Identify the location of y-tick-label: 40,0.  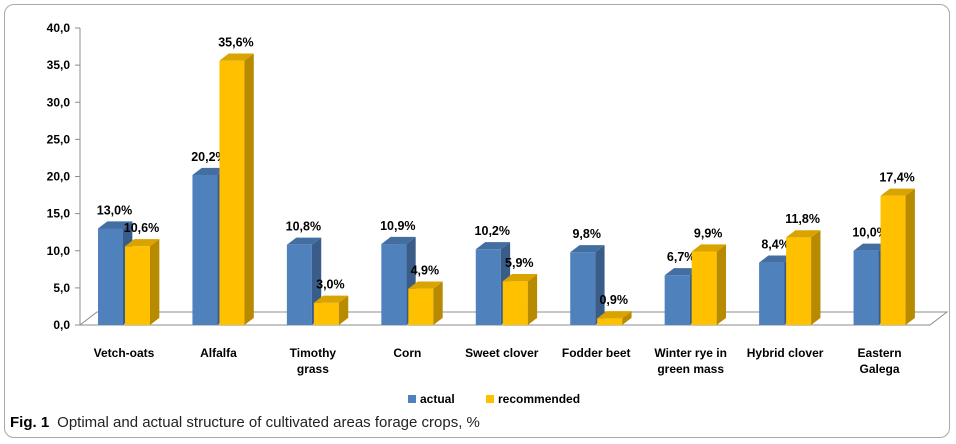
(59, 28).